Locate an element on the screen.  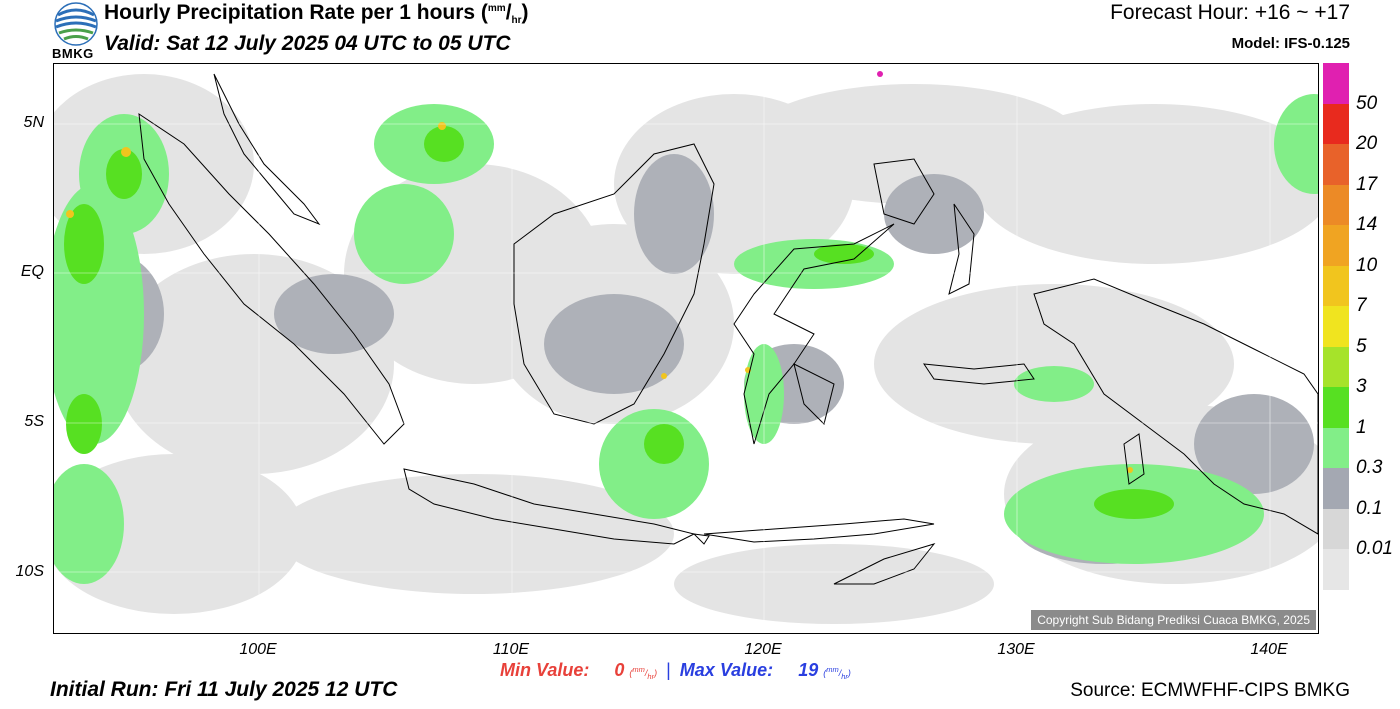
title-unit-den: hr is located at coordinates (516, 20).